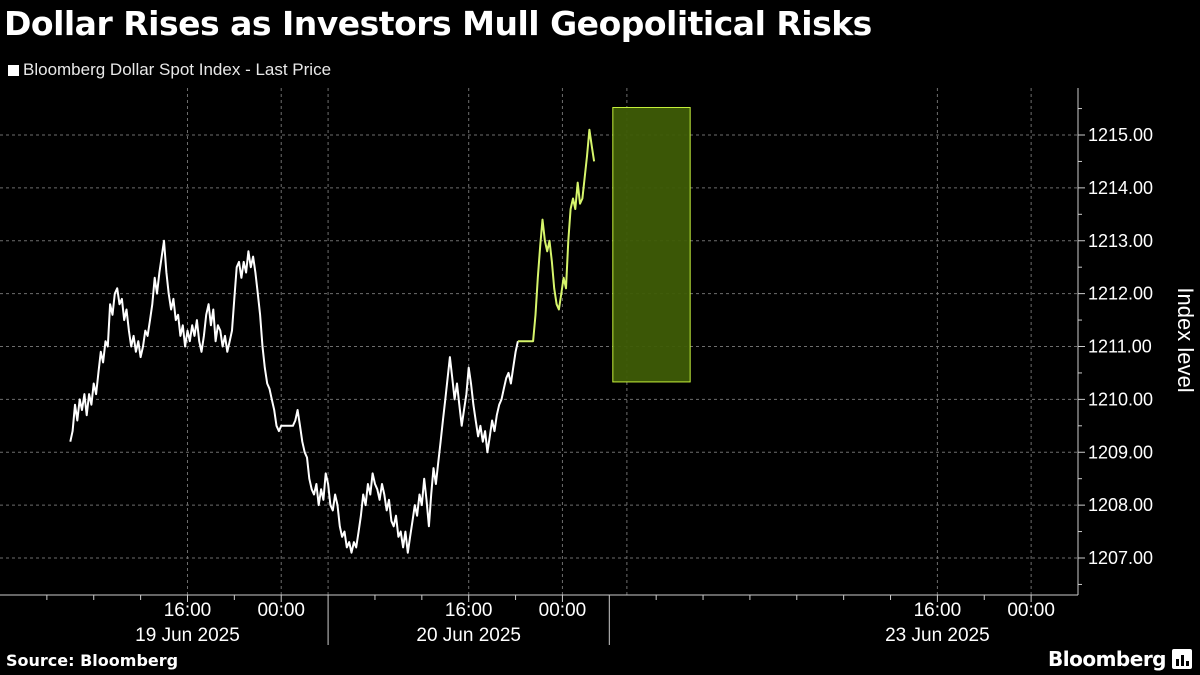 Image resolution: width=1200 pixels, height=675 pixels. I want to click on y-axis-label: Index level, so click(1185, 339).